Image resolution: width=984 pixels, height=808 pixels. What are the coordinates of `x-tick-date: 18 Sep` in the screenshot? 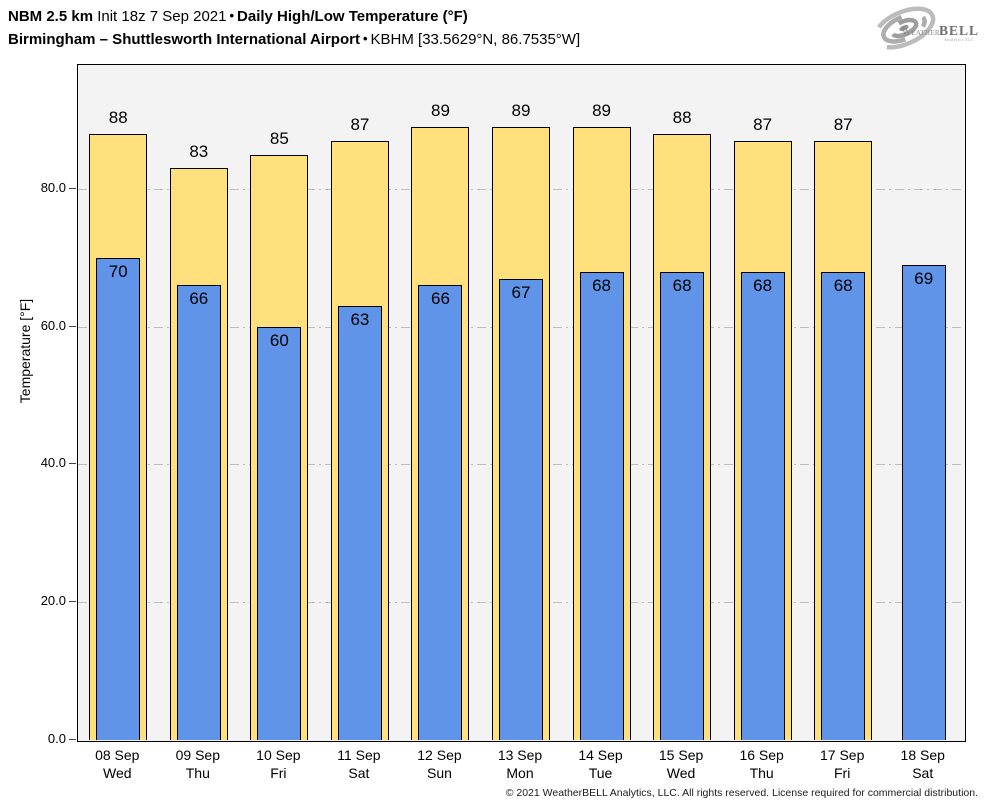 It's located at (922, 755).